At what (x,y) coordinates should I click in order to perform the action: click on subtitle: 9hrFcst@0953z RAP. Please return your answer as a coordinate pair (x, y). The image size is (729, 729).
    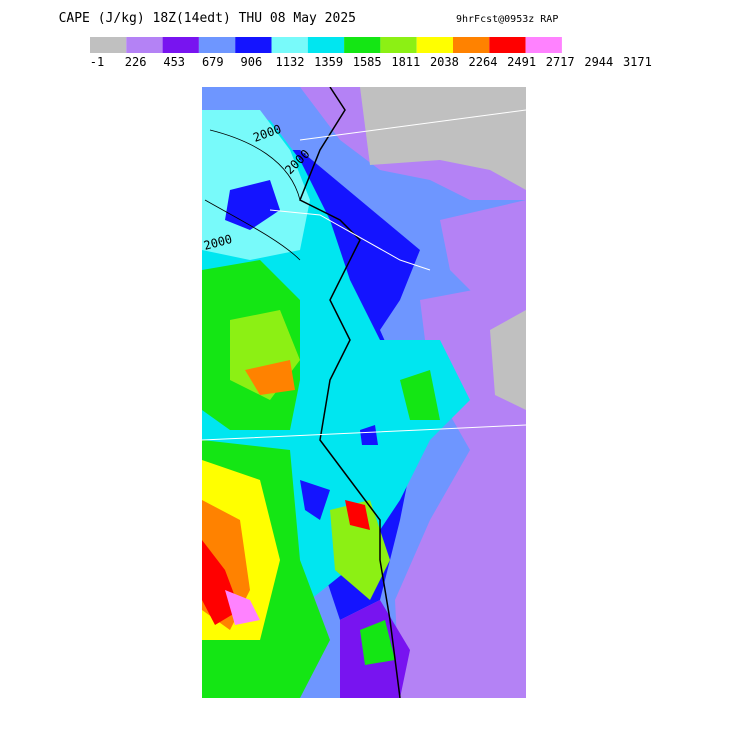
    Looking at the image, I should click on (507, 19).